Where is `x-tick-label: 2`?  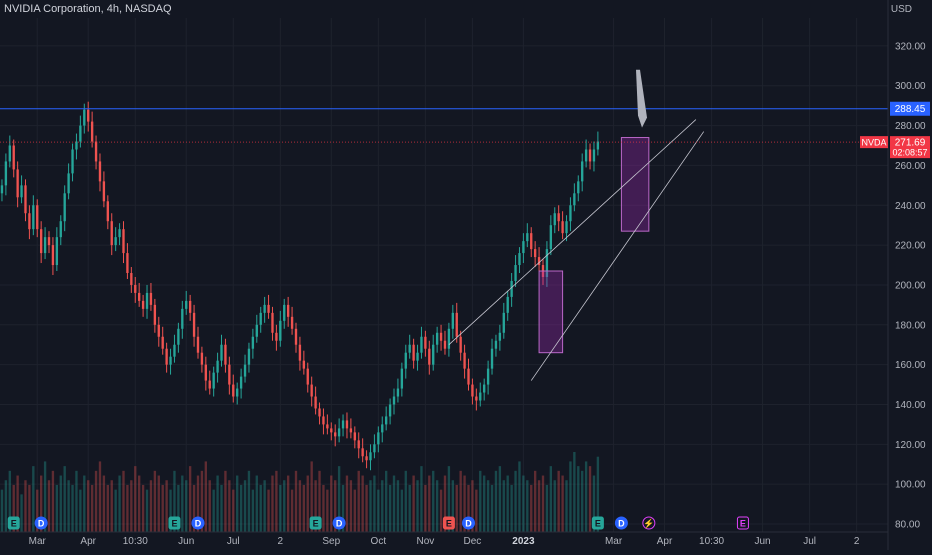
x-tick-label: 2 is located at coordinates (857, 541).